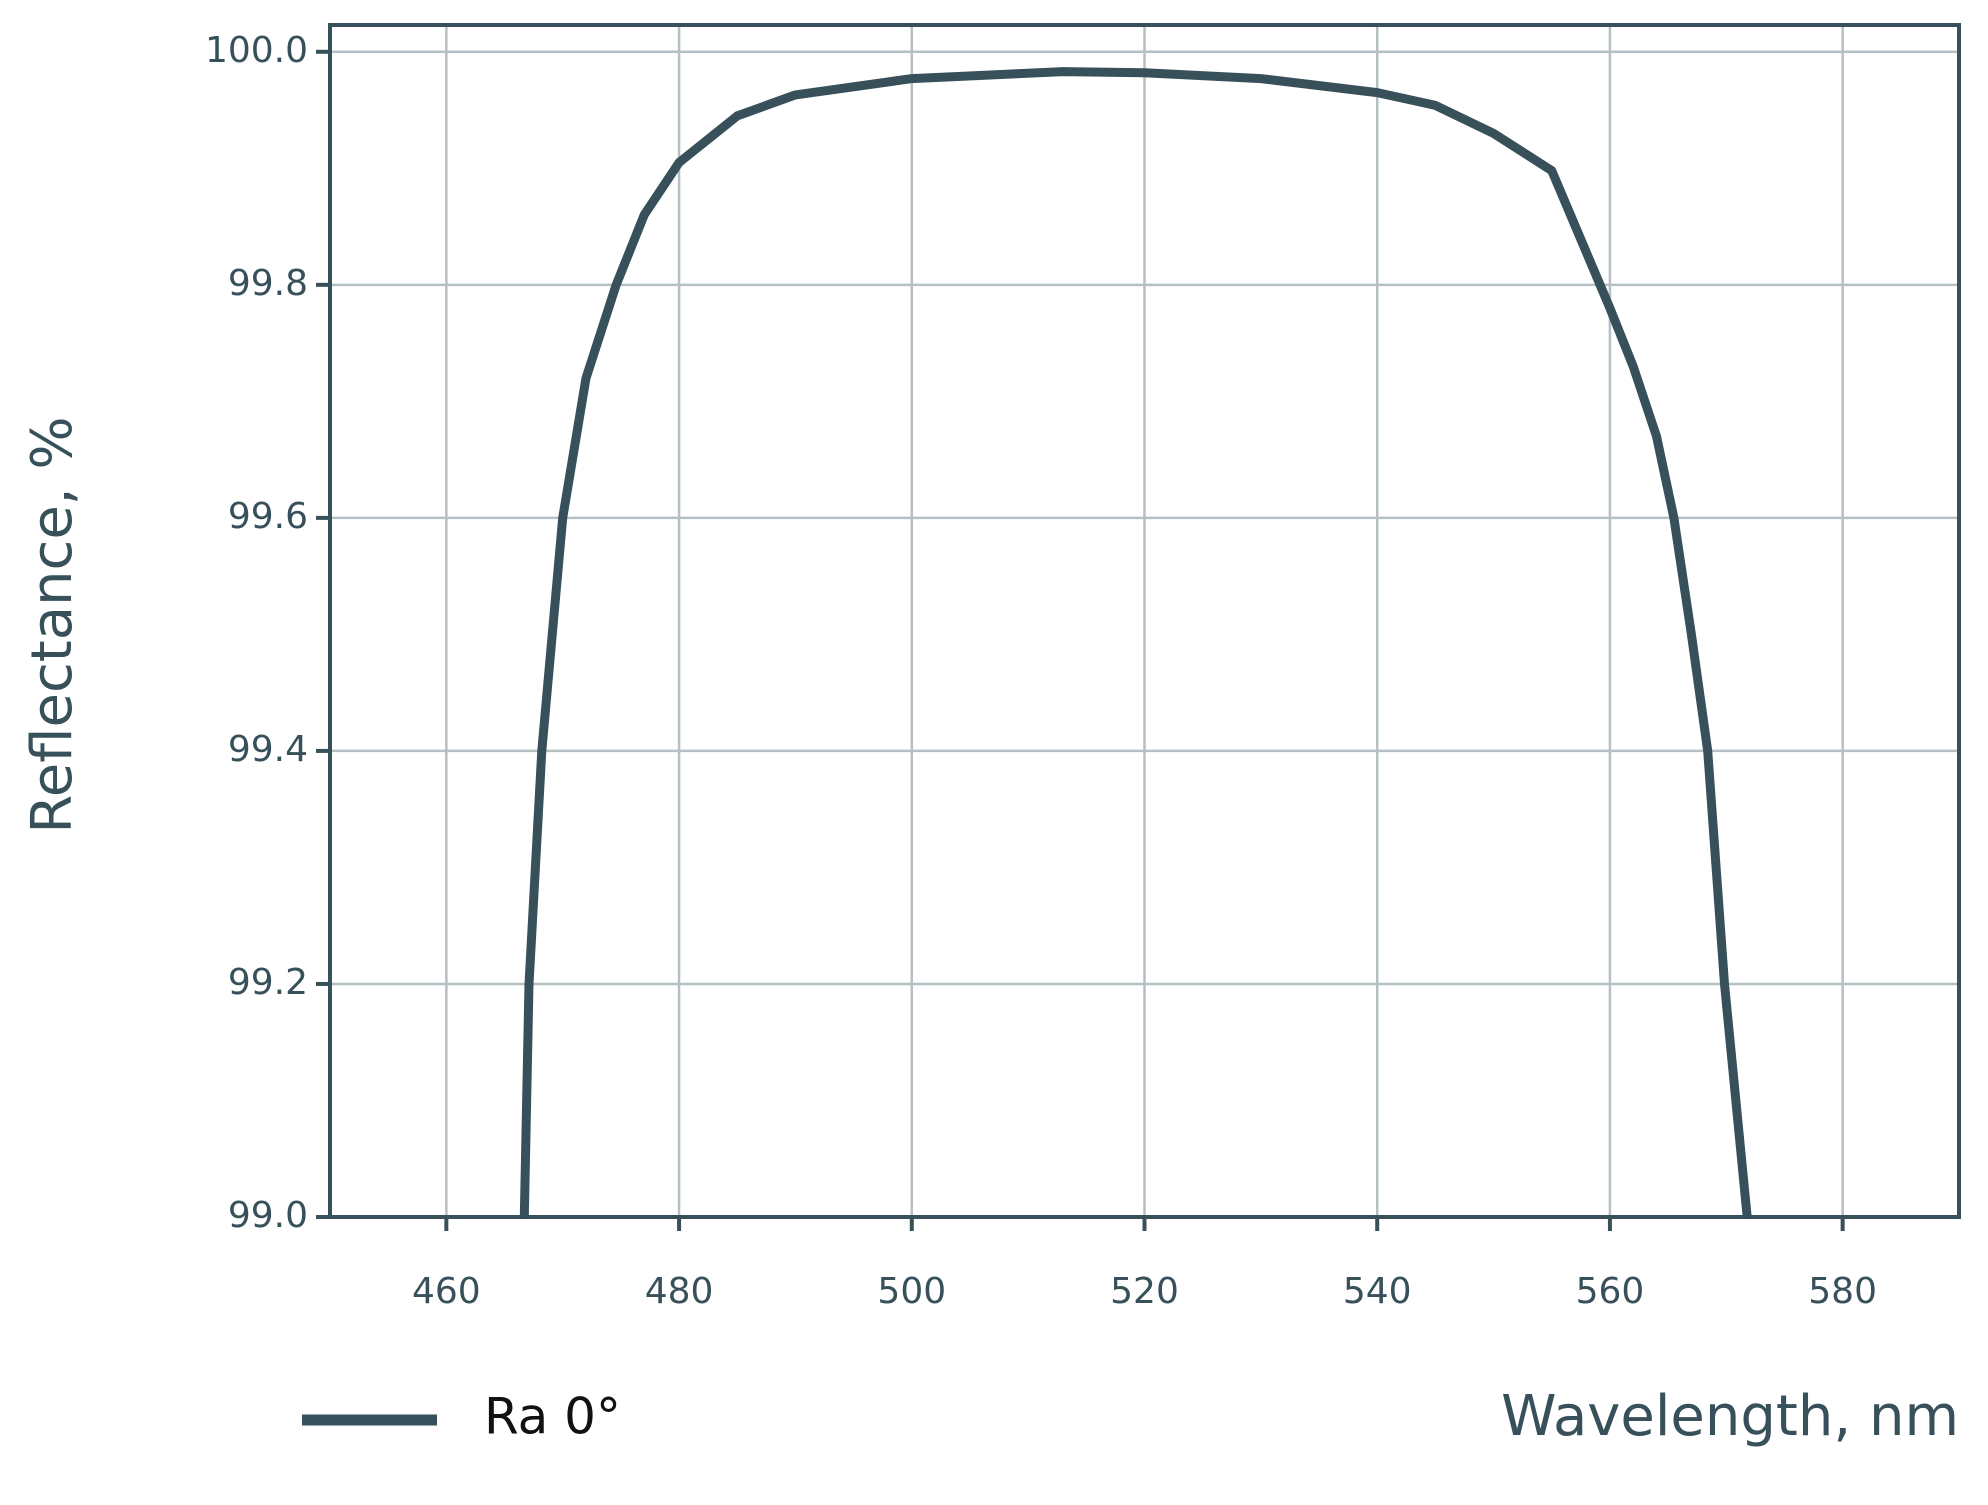 The height and width of the screenshot is (1505, 1988). Describe the element at coordinates (268, 516) in the screenshot. I see `y-tick-label: 99.6` at that location.